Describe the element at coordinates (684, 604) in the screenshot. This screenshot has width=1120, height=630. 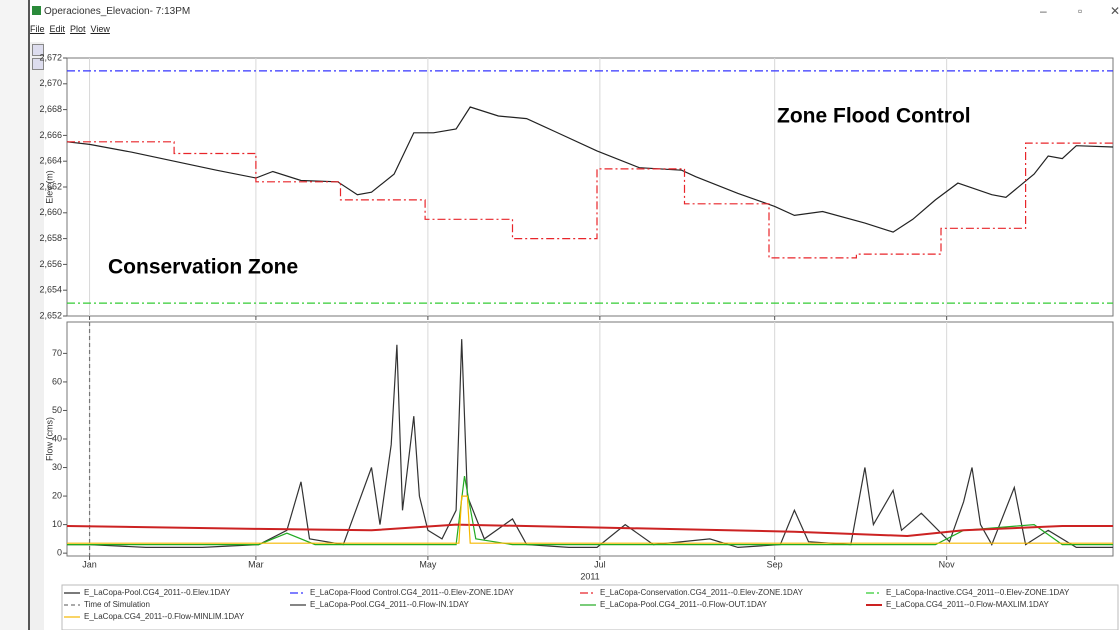
I see `legend-label: E_LaCopa-Pool.CG4_2011--0.Flow-OUT.1DAY` at that location.